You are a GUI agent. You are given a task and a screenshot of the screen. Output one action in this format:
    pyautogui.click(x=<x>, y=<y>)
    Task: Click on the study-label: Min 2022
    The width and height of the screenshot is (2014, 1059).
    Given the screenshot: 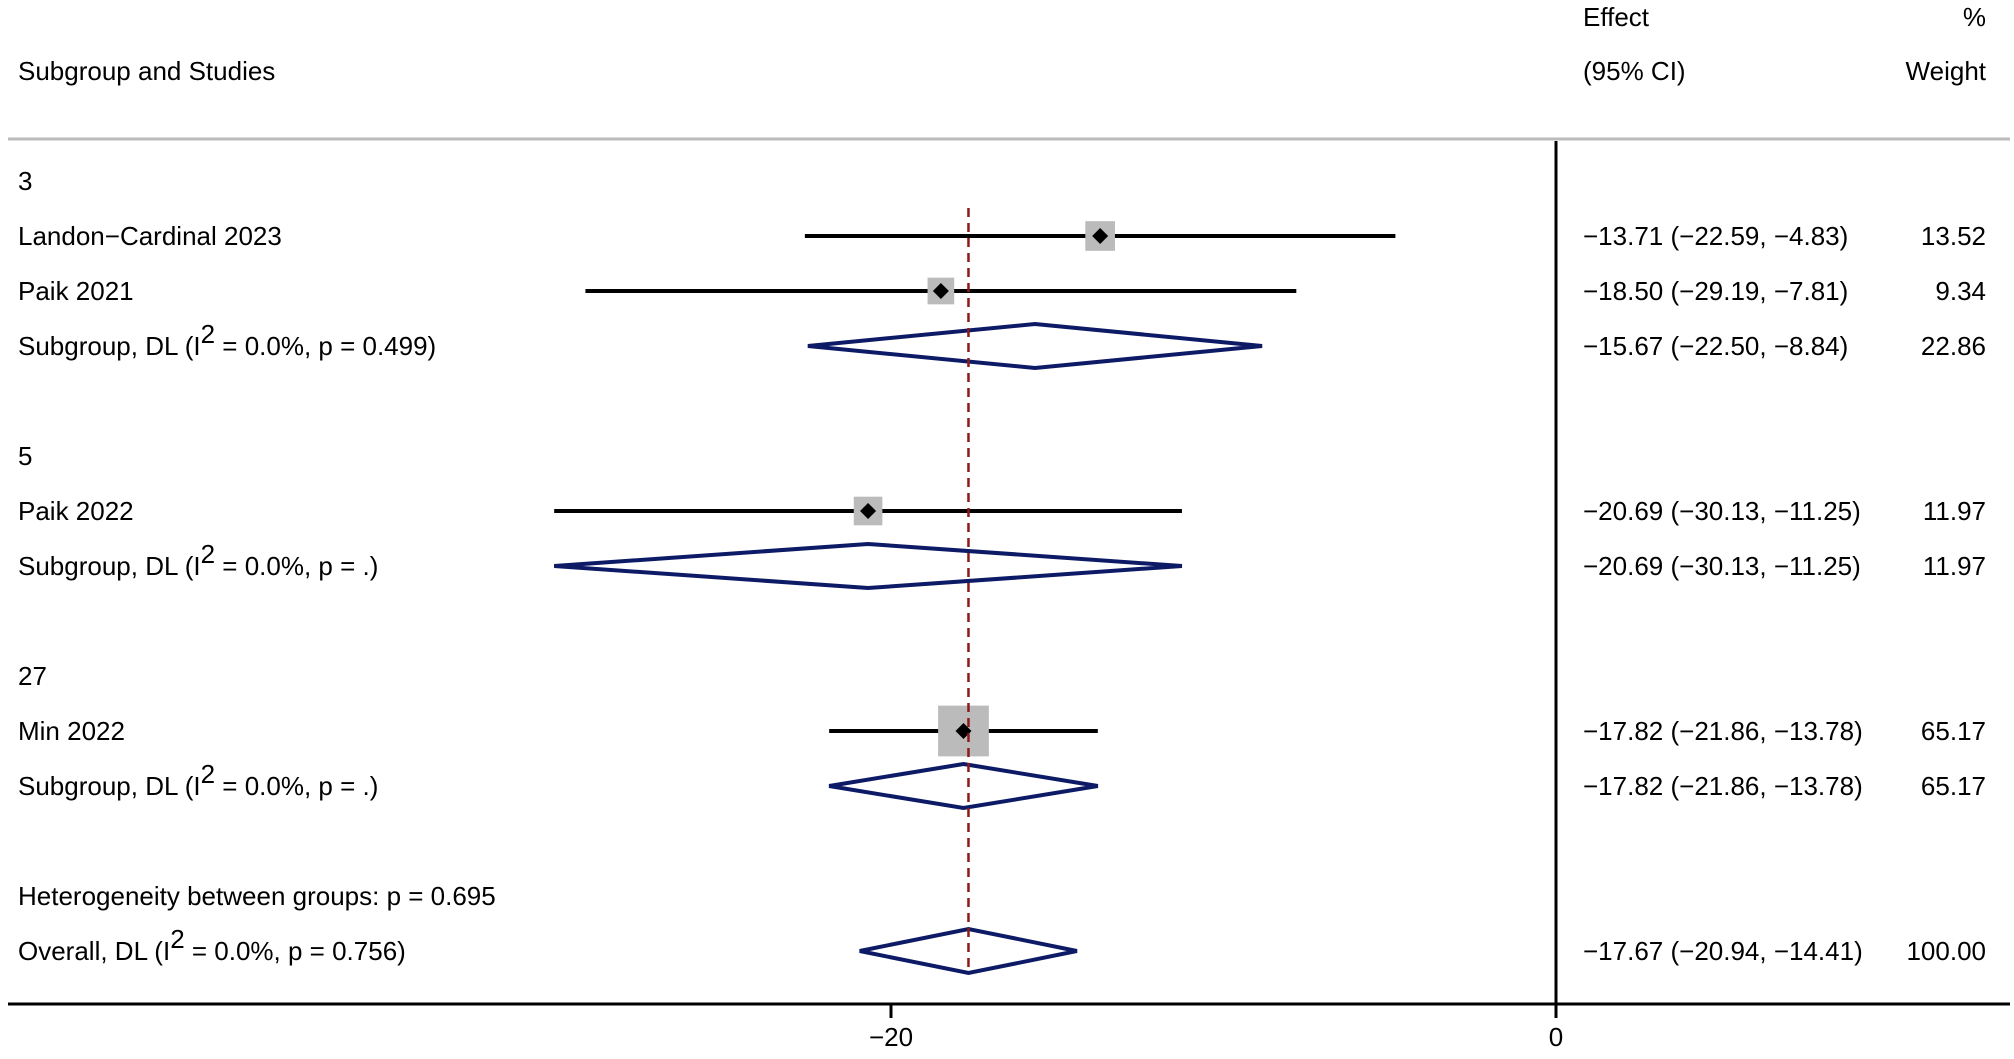 What is the action you would take?
    pyautogui.click(x=71, y=731)
    